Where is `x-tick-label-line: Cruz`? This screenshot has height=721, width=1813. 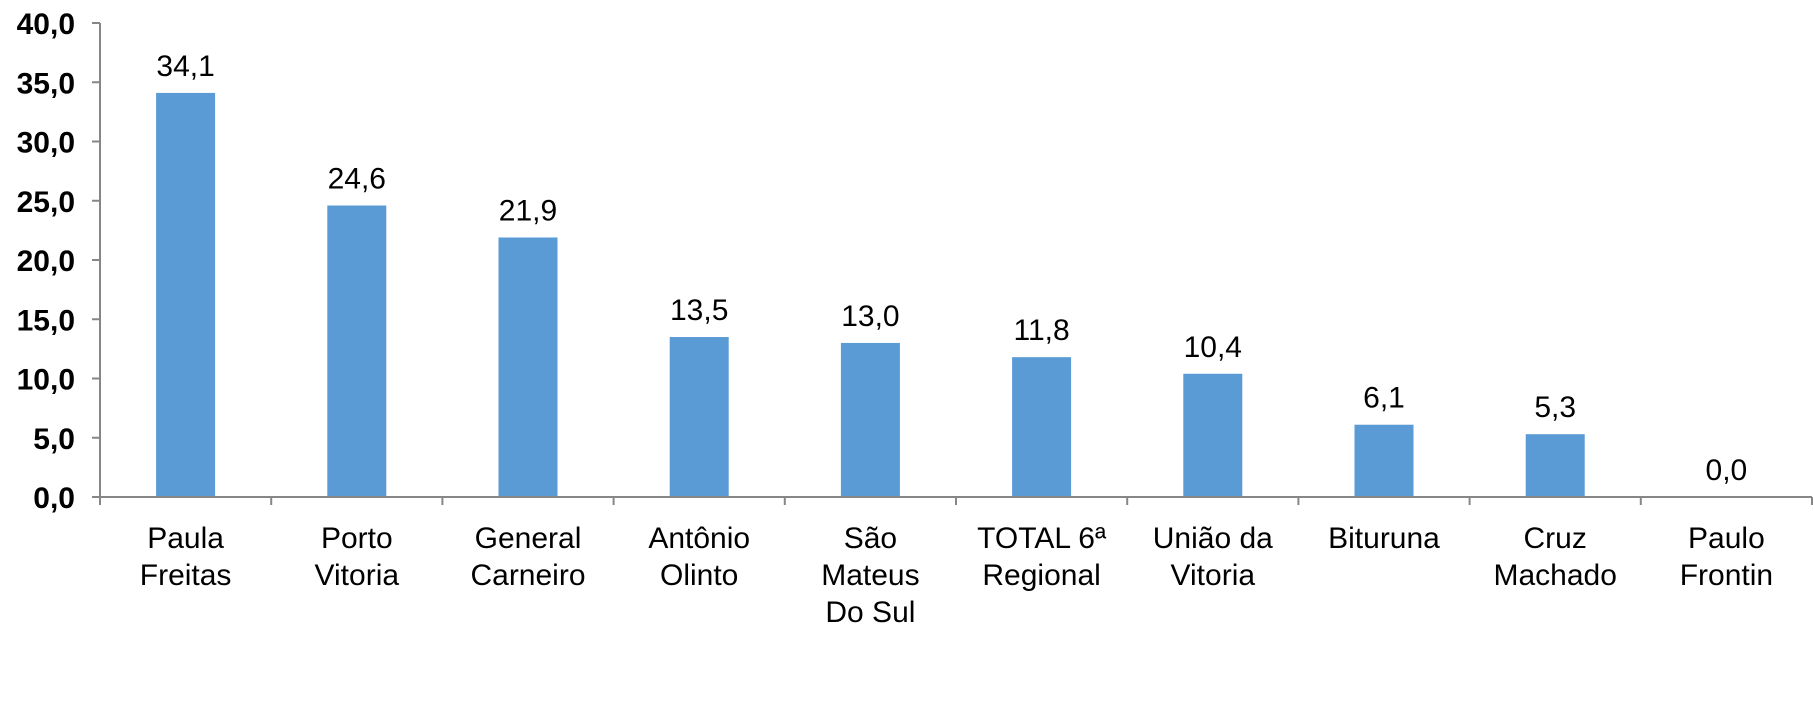
x-tick-label-line: Cruz is located at coordinates (1555, 538).